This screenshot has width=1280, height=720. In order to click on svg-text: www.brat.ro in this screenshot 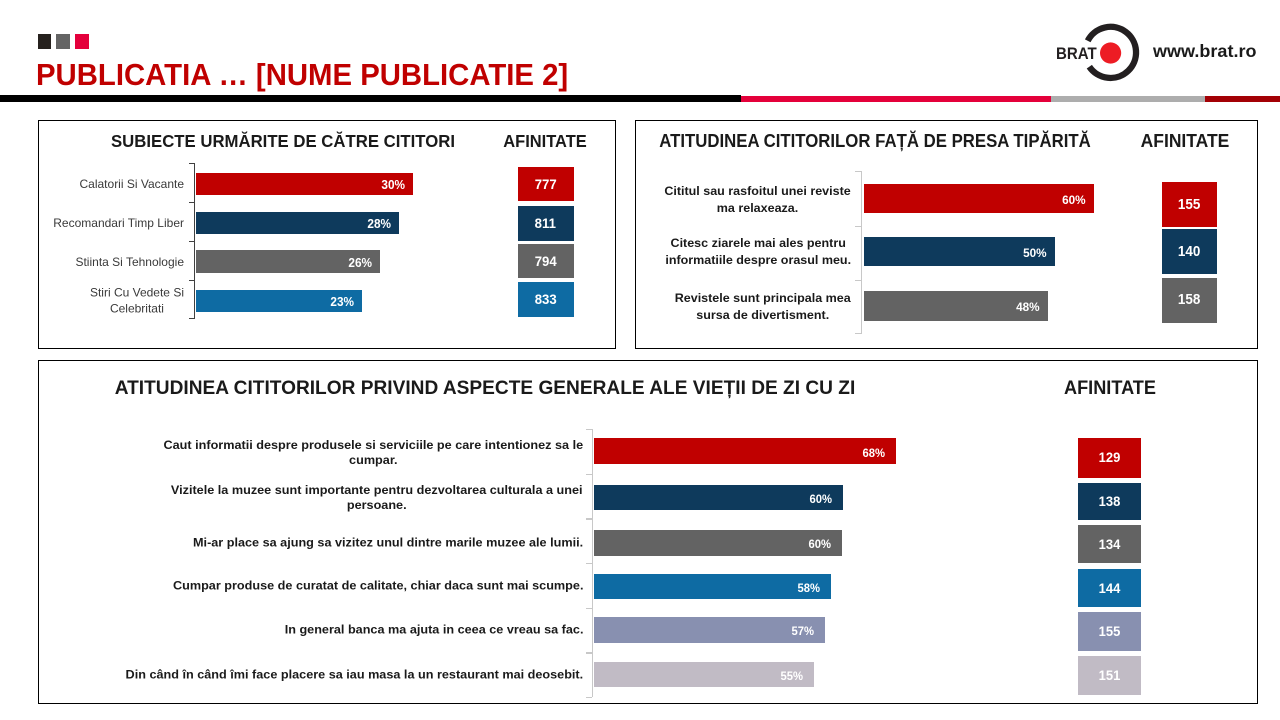, I will do `click(1204, 51)`.